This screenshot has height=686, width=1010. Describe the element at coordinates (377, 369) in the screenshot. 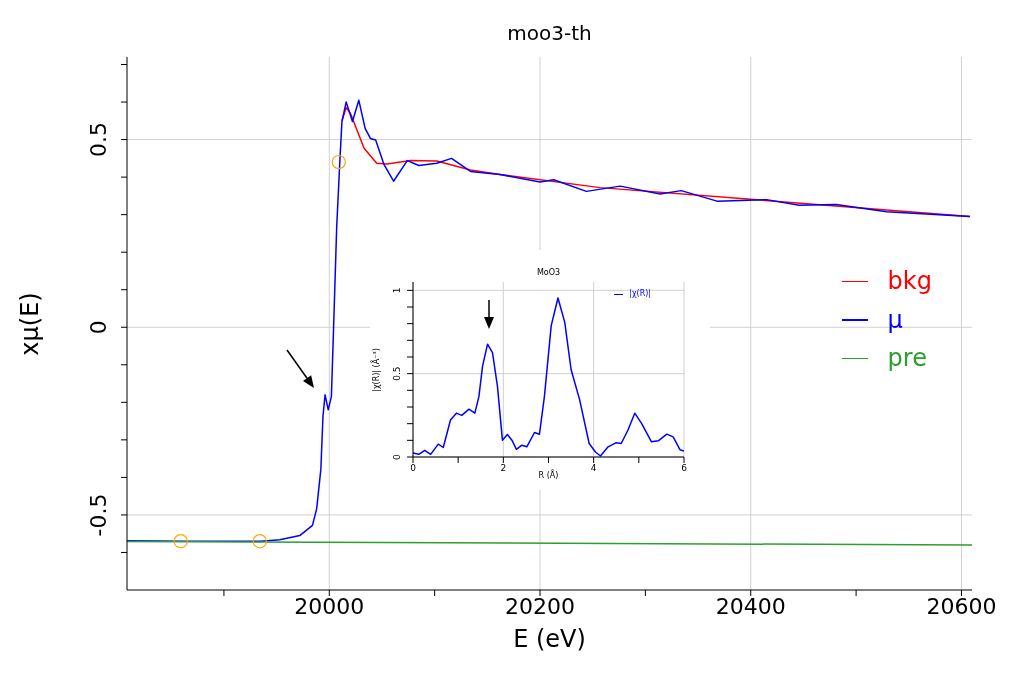

I see `y-axis-title: |χ(R)| (Å⁻³)` at that location.